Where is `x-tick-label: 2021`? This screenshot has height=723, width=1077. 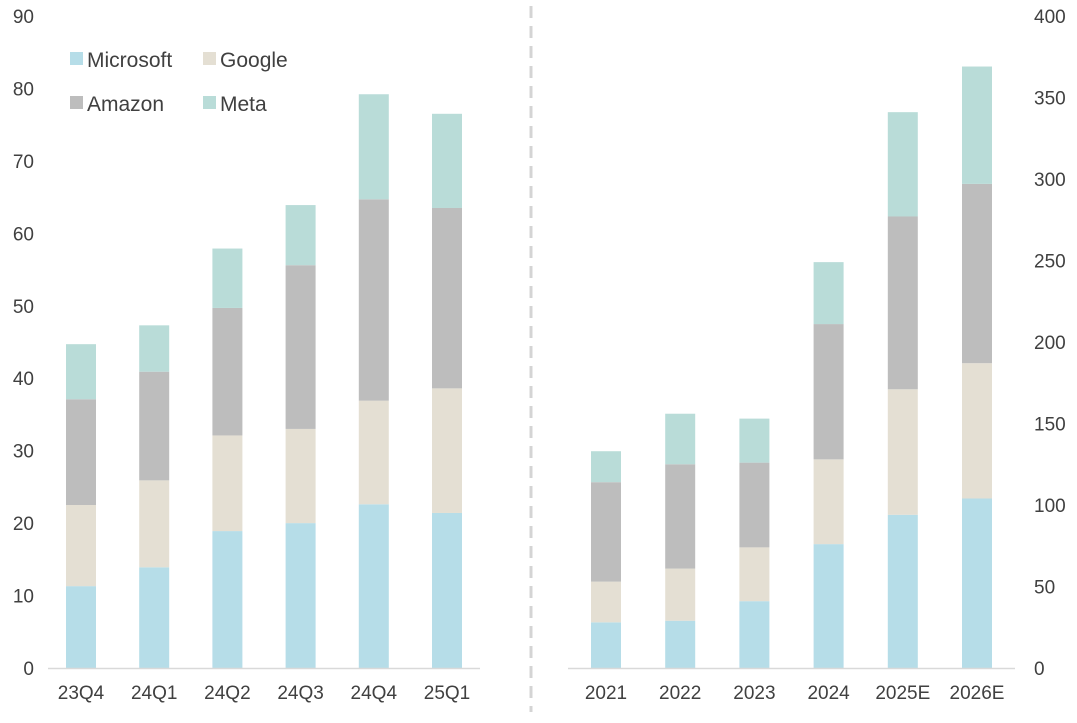 x-tick-label: 2021 is located at coordinates (606, 693).